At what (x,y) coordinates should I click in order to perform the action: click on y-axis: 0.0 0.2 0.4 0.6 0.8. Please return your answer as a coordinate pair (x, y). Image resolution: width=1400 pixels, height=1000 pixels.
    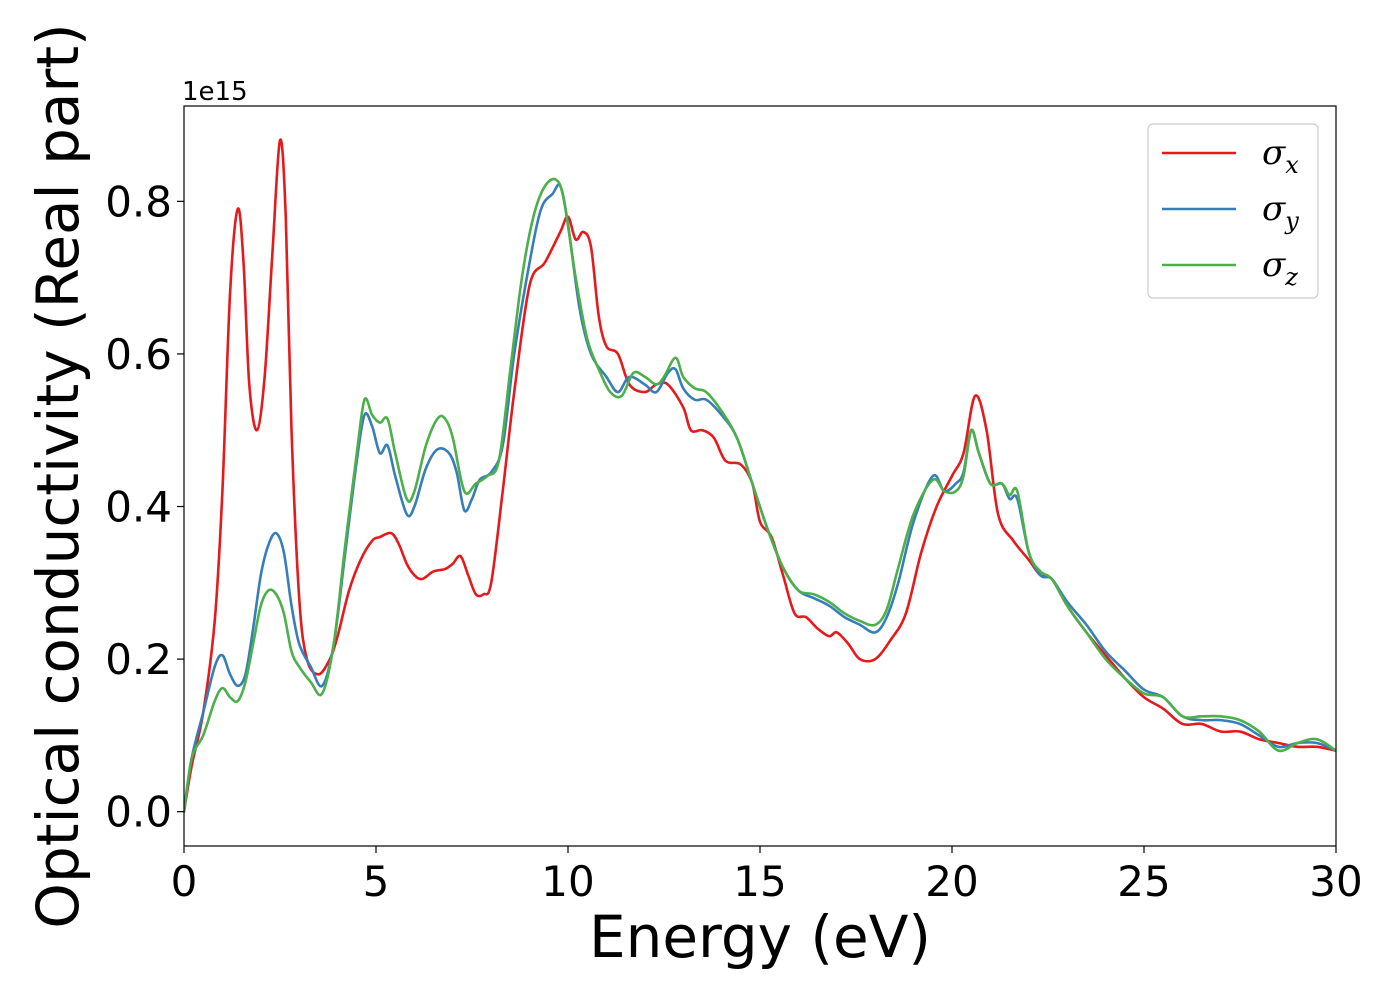
    Looking at the image, I should click on (144, 507).